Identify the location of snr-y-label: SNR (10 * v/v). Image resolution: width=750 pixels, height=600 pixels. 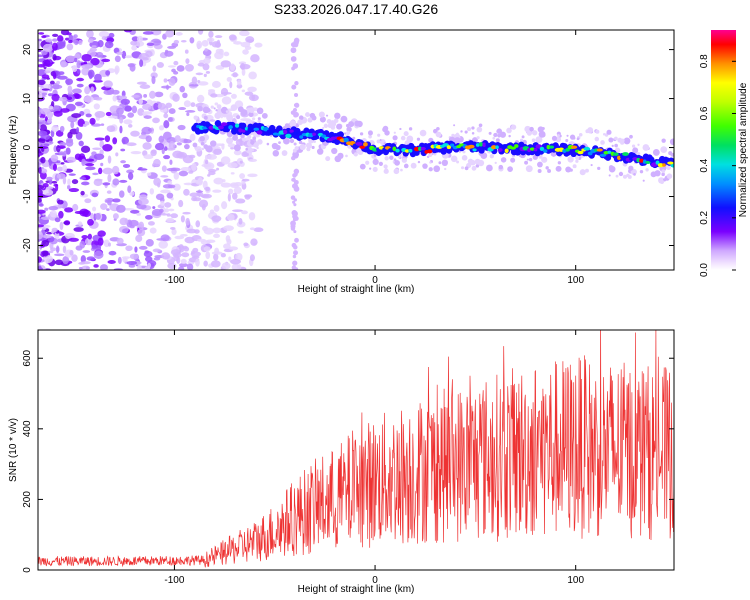
(13, 450).